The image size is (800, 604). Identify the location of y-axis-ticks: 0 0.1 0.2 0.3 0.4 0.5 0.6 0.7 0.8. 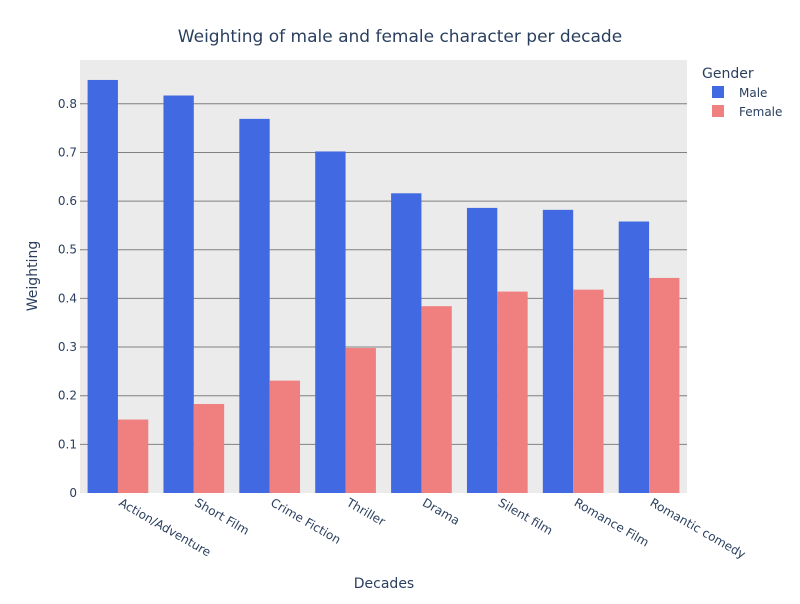
(67, 298).